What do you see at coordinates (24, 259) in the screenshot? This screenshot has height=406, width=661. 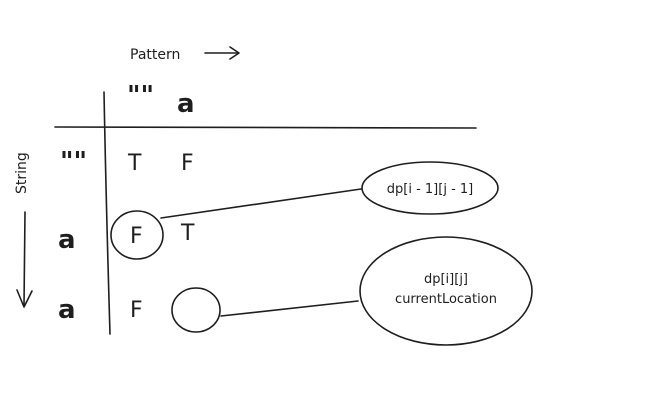 I see `string-arrow-icon` at bounding box center [24, 259].